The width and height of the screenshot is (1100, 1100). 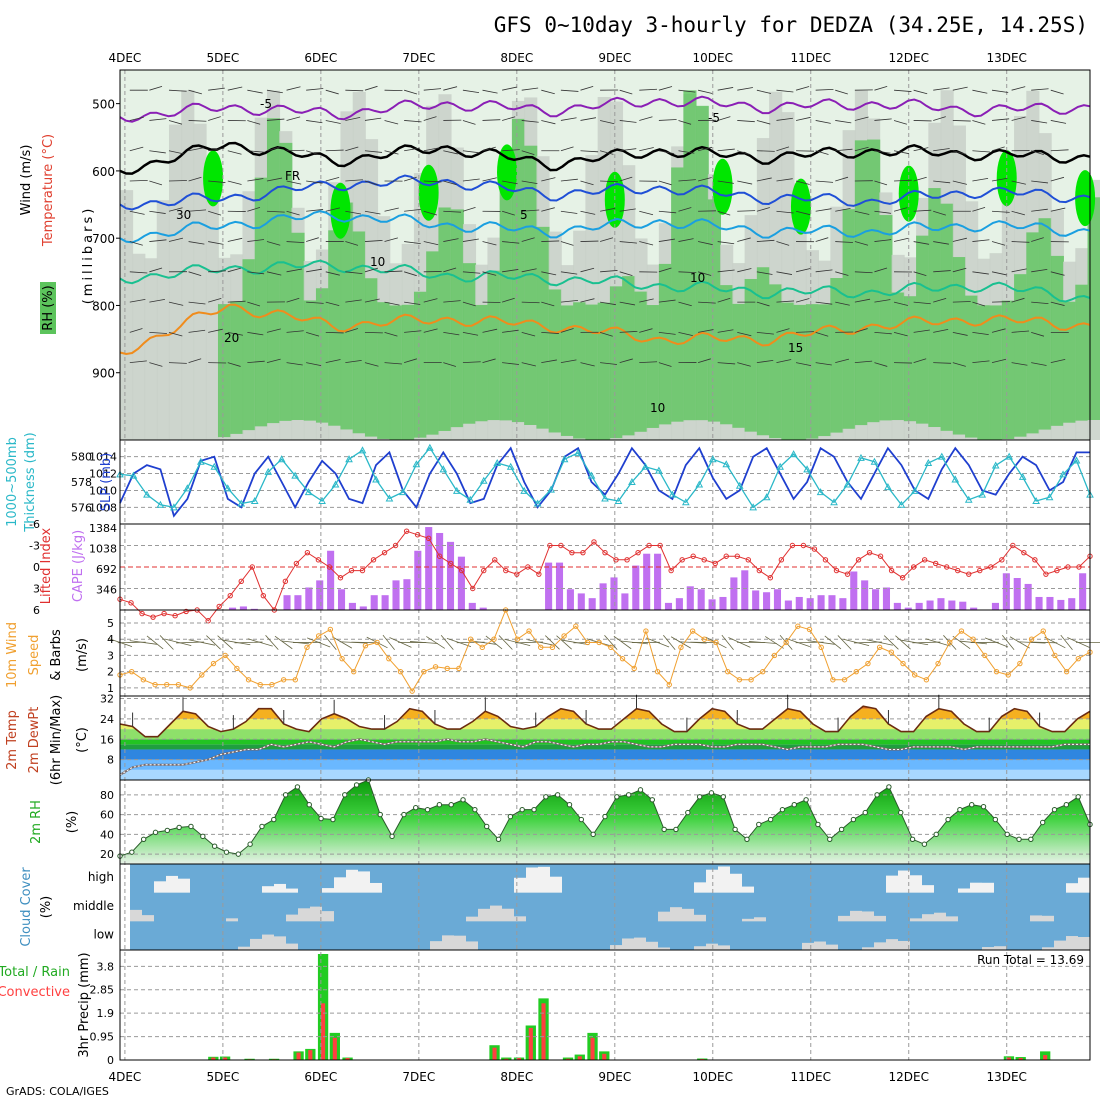 What do you see at coordinates (103, 105) in the screenshot?
I see `pressure-tick: 500` at bounding box center [103, 105].